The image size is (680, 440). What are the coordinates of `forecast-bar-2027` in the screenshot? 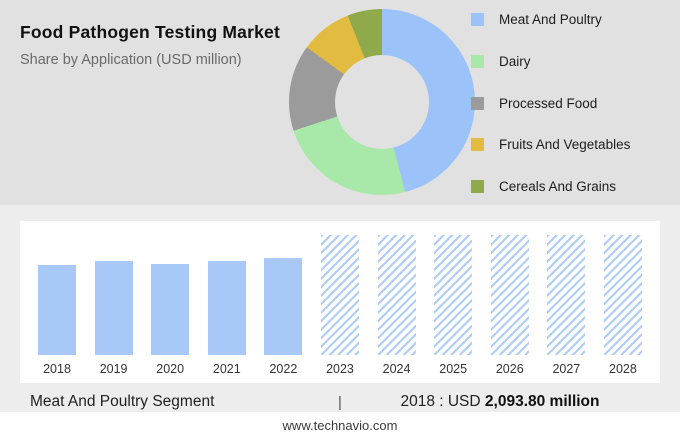 It's located at (566, 295).